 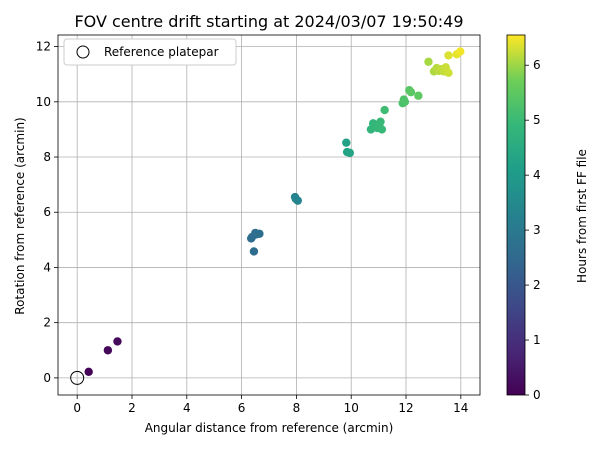 What do you see at coordinates (537, 65) in the screenshot?
I see `colorbar-tick-label: 6` at bounding box center [537, 65].